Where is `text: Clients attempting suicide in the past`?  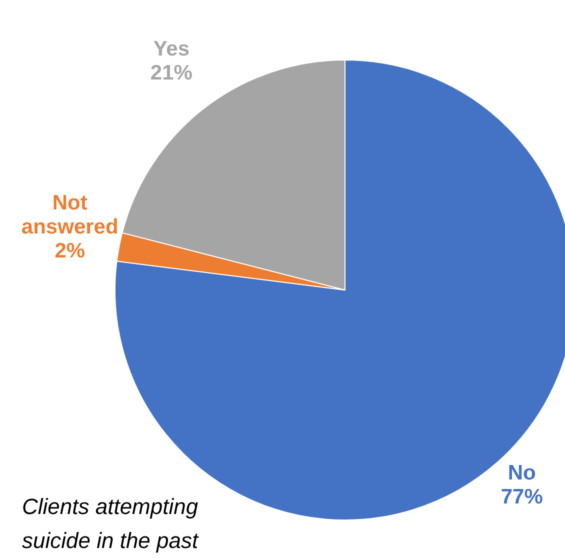
text: Clients attempting suicide in the past is located at coordinates (111, 524).